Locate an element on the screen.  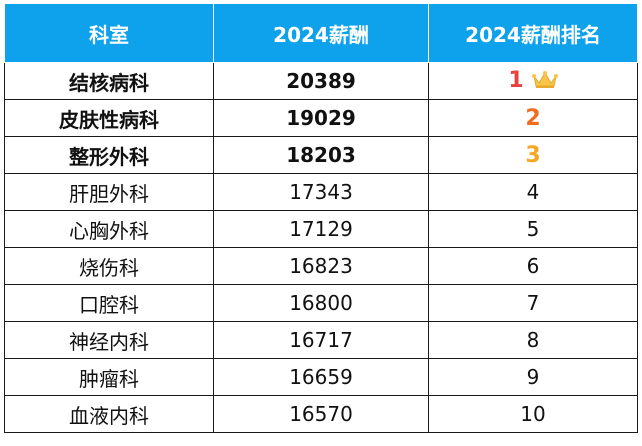
rank-value: 2 is located at coordinates (533, 118).